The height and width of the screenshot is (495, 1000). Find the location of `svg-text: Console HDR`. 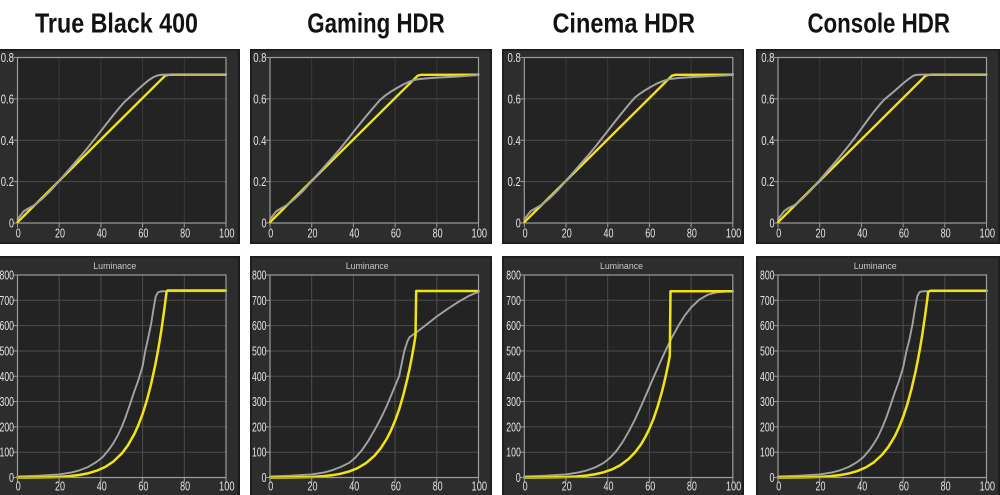

svg-text: Console HDR is located at coordinates (878, 23).